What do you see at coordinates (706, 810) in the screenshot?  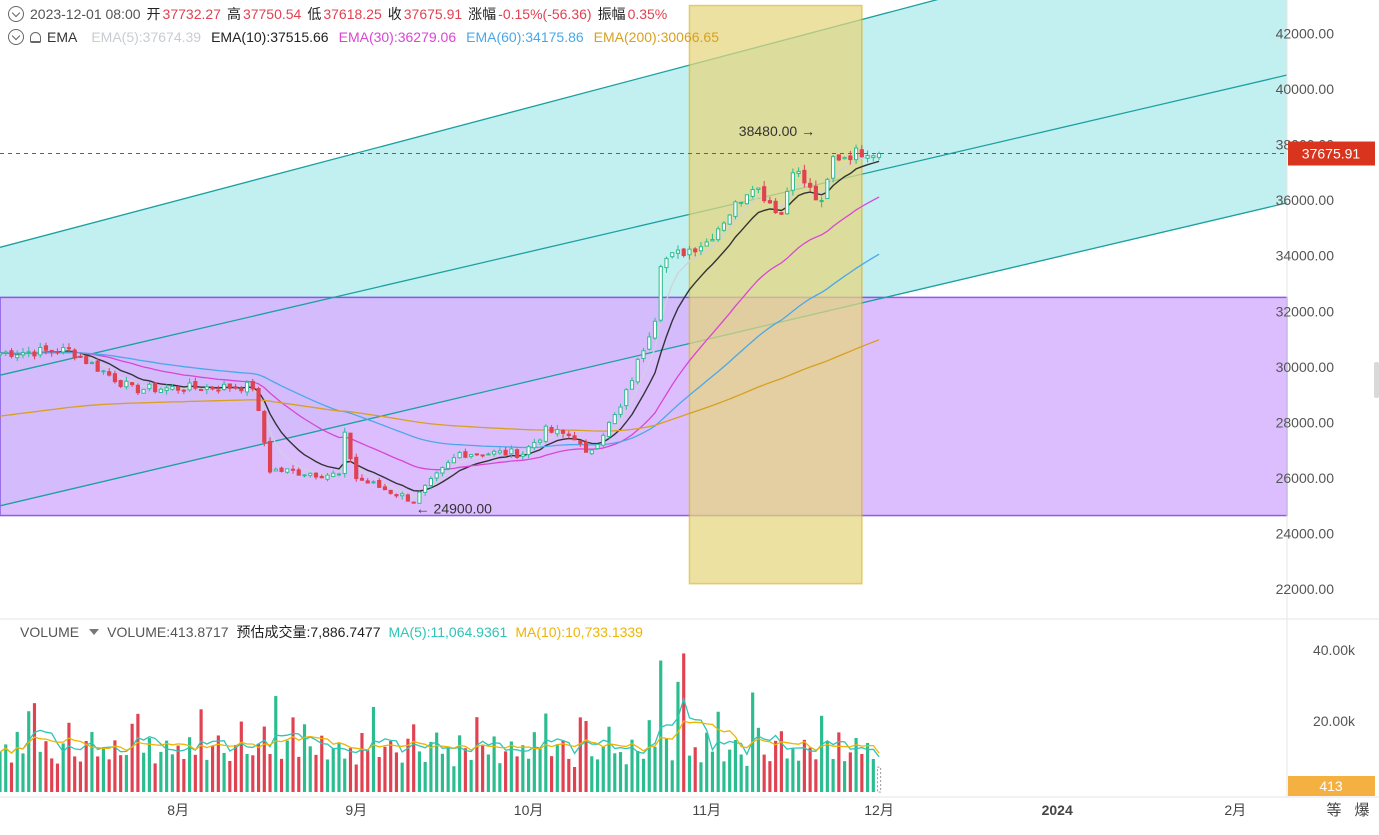 I see `time-tick-label: 11月` at bounding box center [706, 810].